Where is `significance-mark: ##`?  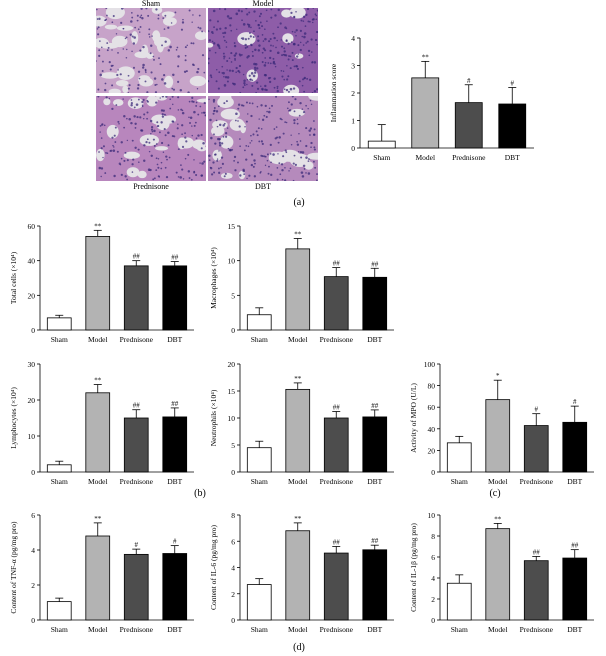 significance-mark: ## is located at coordinates (337, 543).